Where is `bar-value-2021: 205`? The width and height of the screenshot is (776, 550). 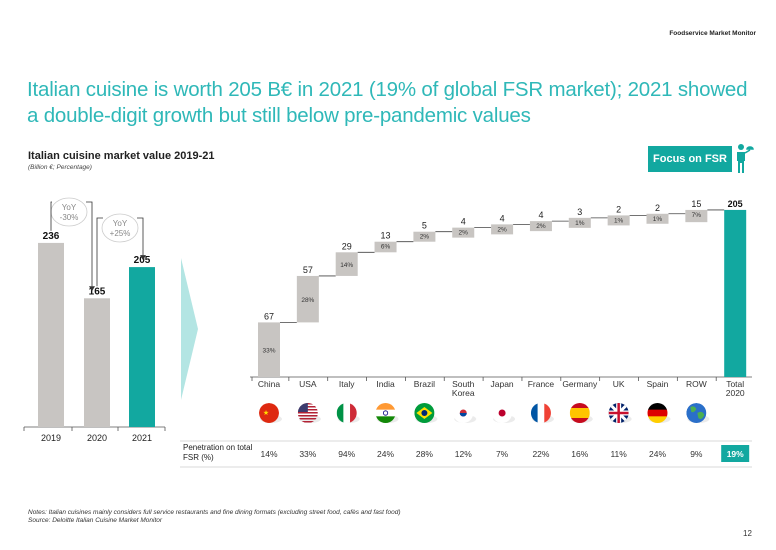 bar-value-2021: 205 is located at coordinates (142, 260).